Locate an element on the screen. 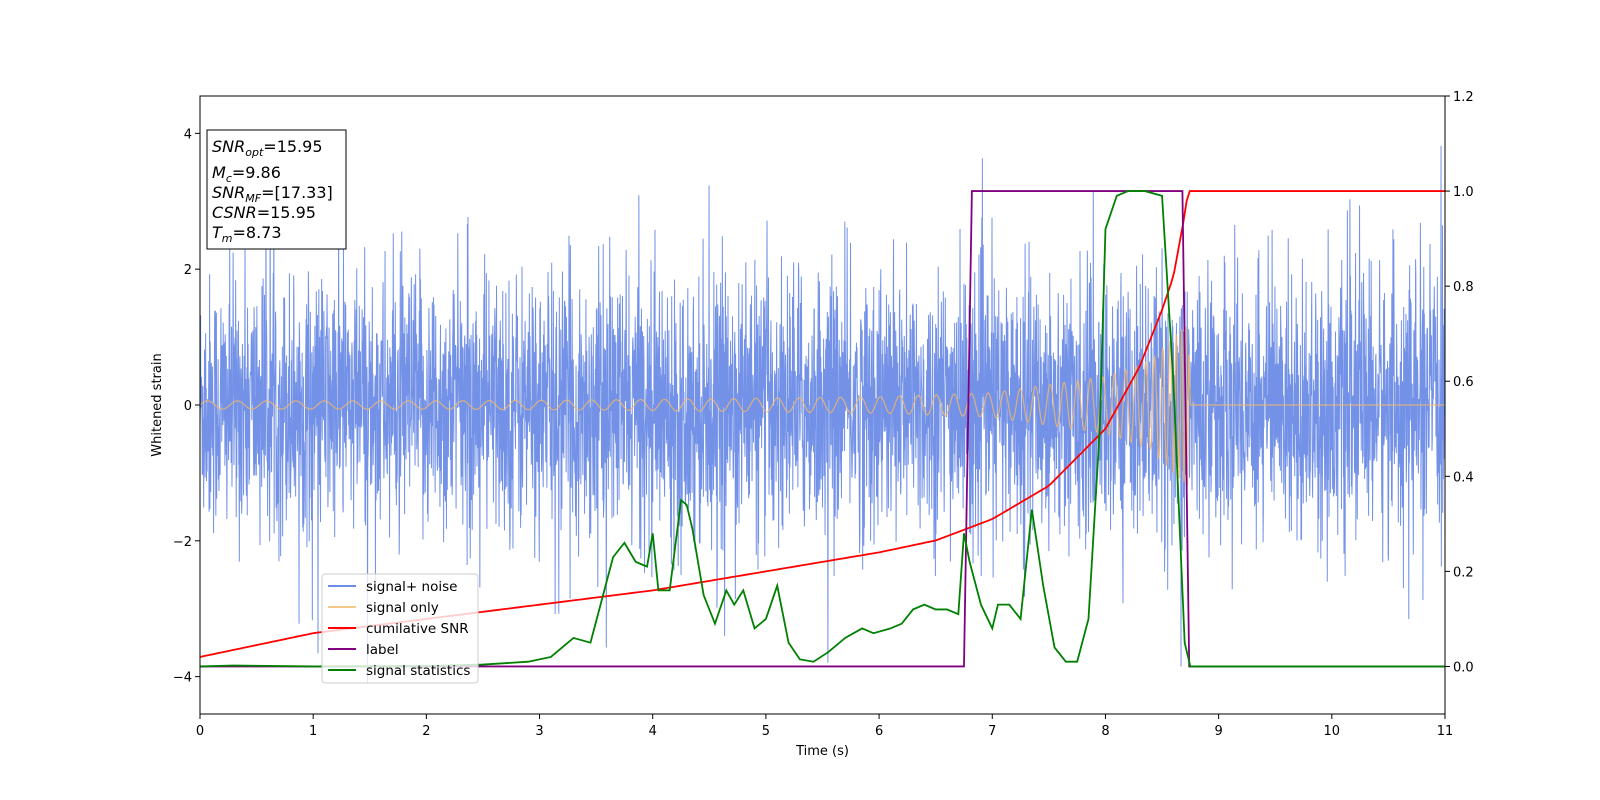 This screenshot has height=800, width=1600. y2-tick-label: 1.0 is located at coordinates (1463, 192).